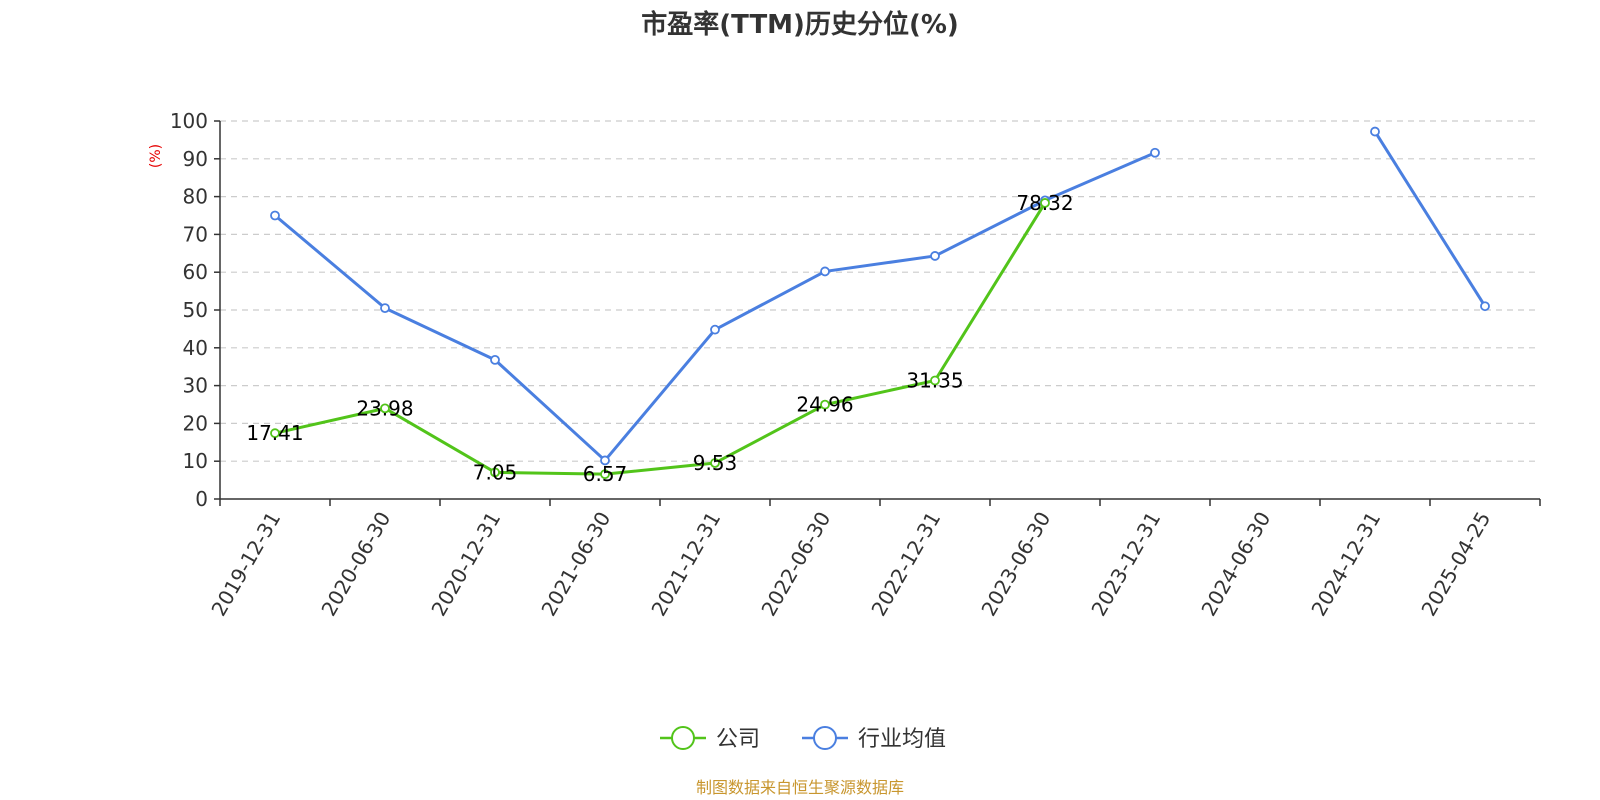  What do you see at coordinates (195, 310) in the screenshot?
I see `y-tick-label: 50` at bounding box center [195, 310].